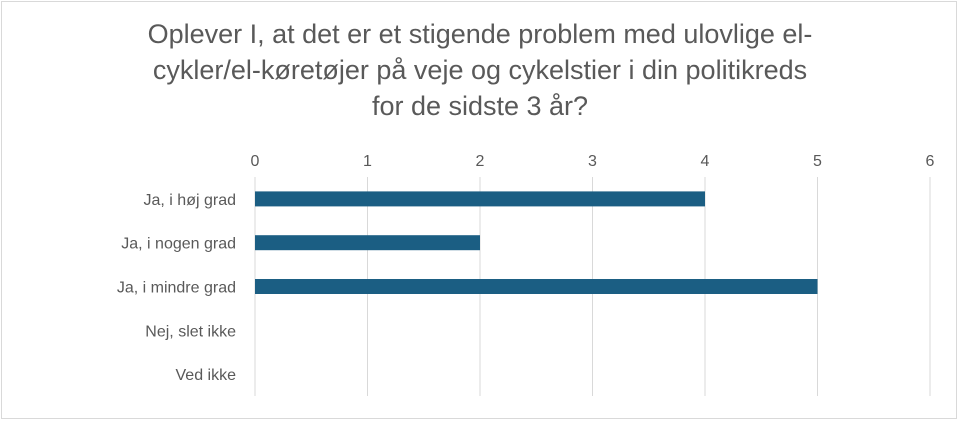  What do you see at coordinates (705, 161) in the screenshot?
I see `x-tick-label: 4` at bounding box center [705, 161].